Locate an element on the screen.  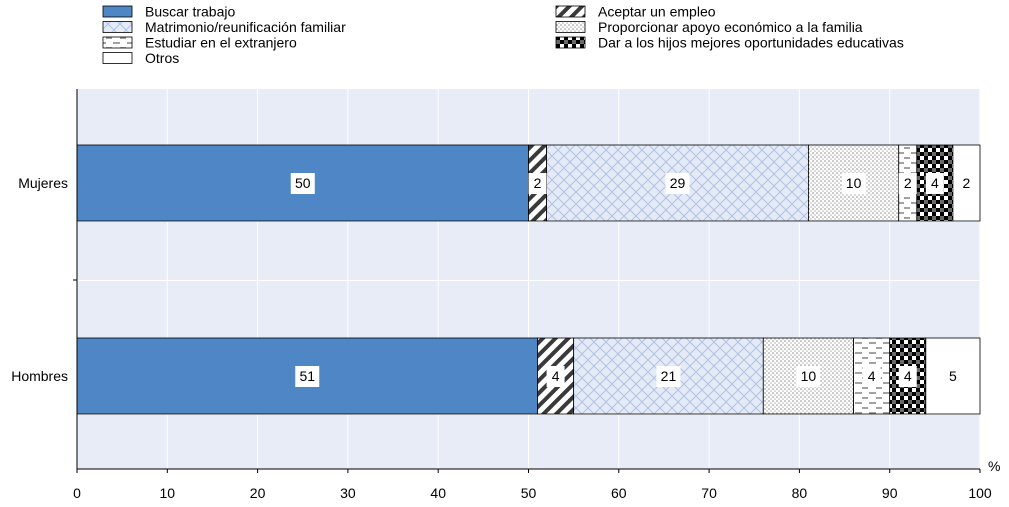
x-tick-label: 90 is located at coordinates (890, 493).